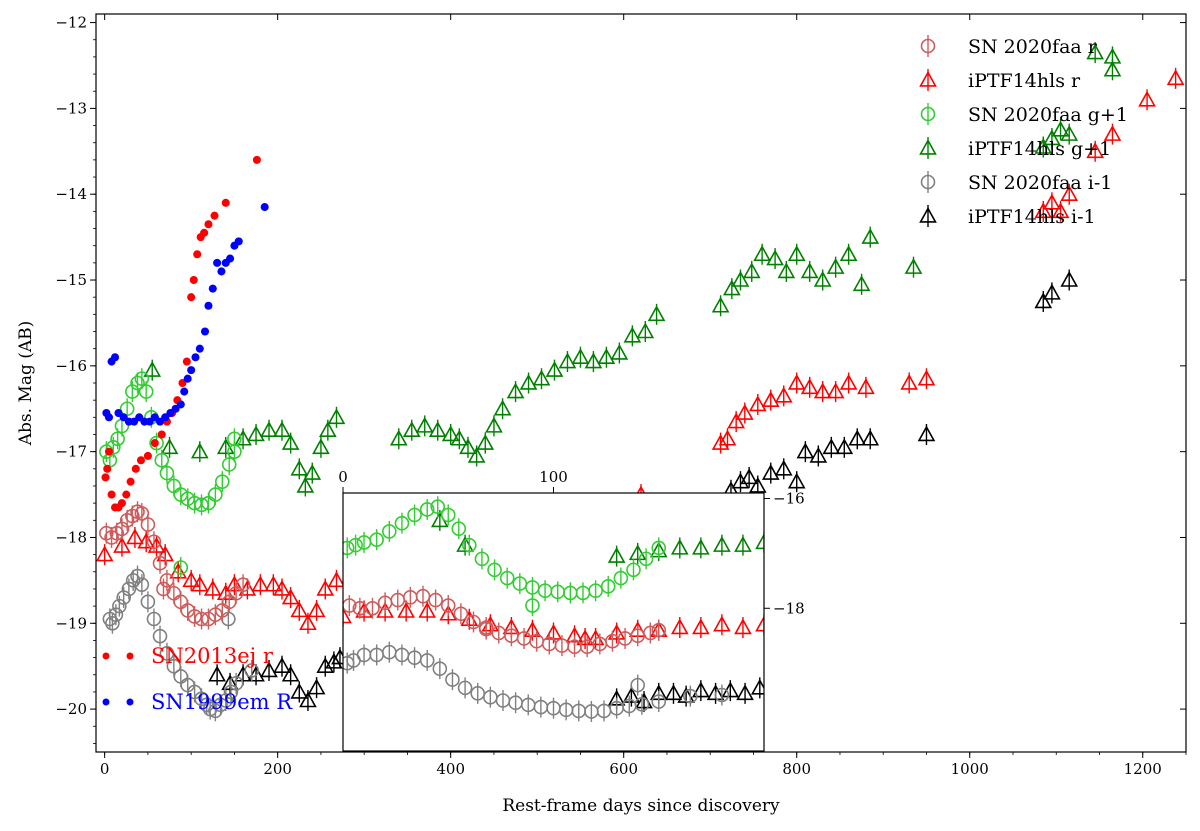 The width and height of the screenshot is (1200, 831). I want to click on inset-x-tick-label: 100, so click(553, 477).